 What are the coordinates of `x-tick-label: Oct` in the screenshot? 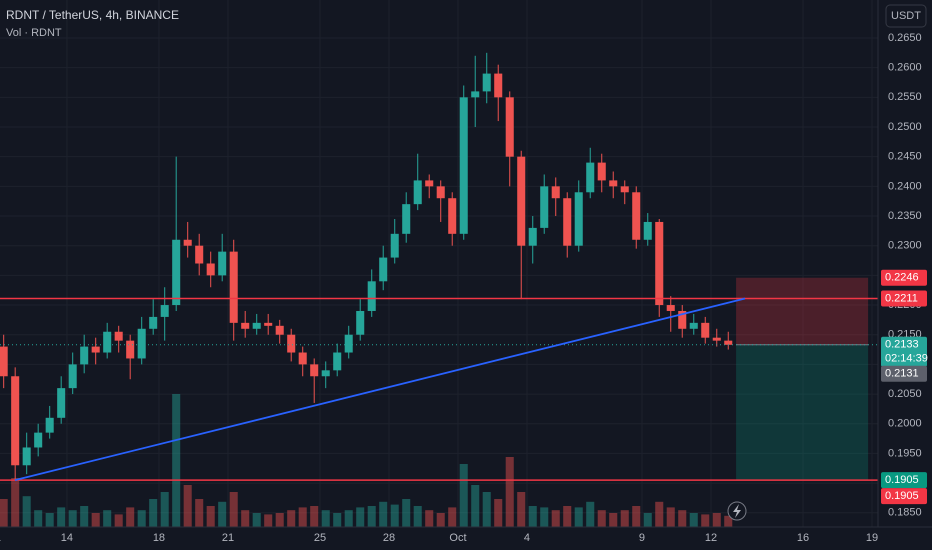 It's located at (457, 538).